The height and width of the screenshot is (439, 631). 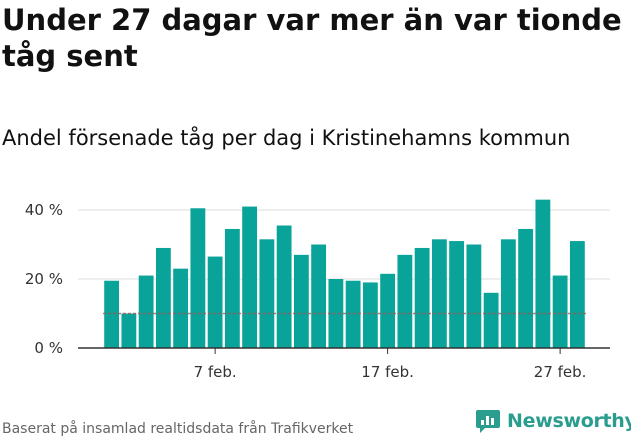 I want to click on brand-name: Newsworthy, so click(x=569, y=421).